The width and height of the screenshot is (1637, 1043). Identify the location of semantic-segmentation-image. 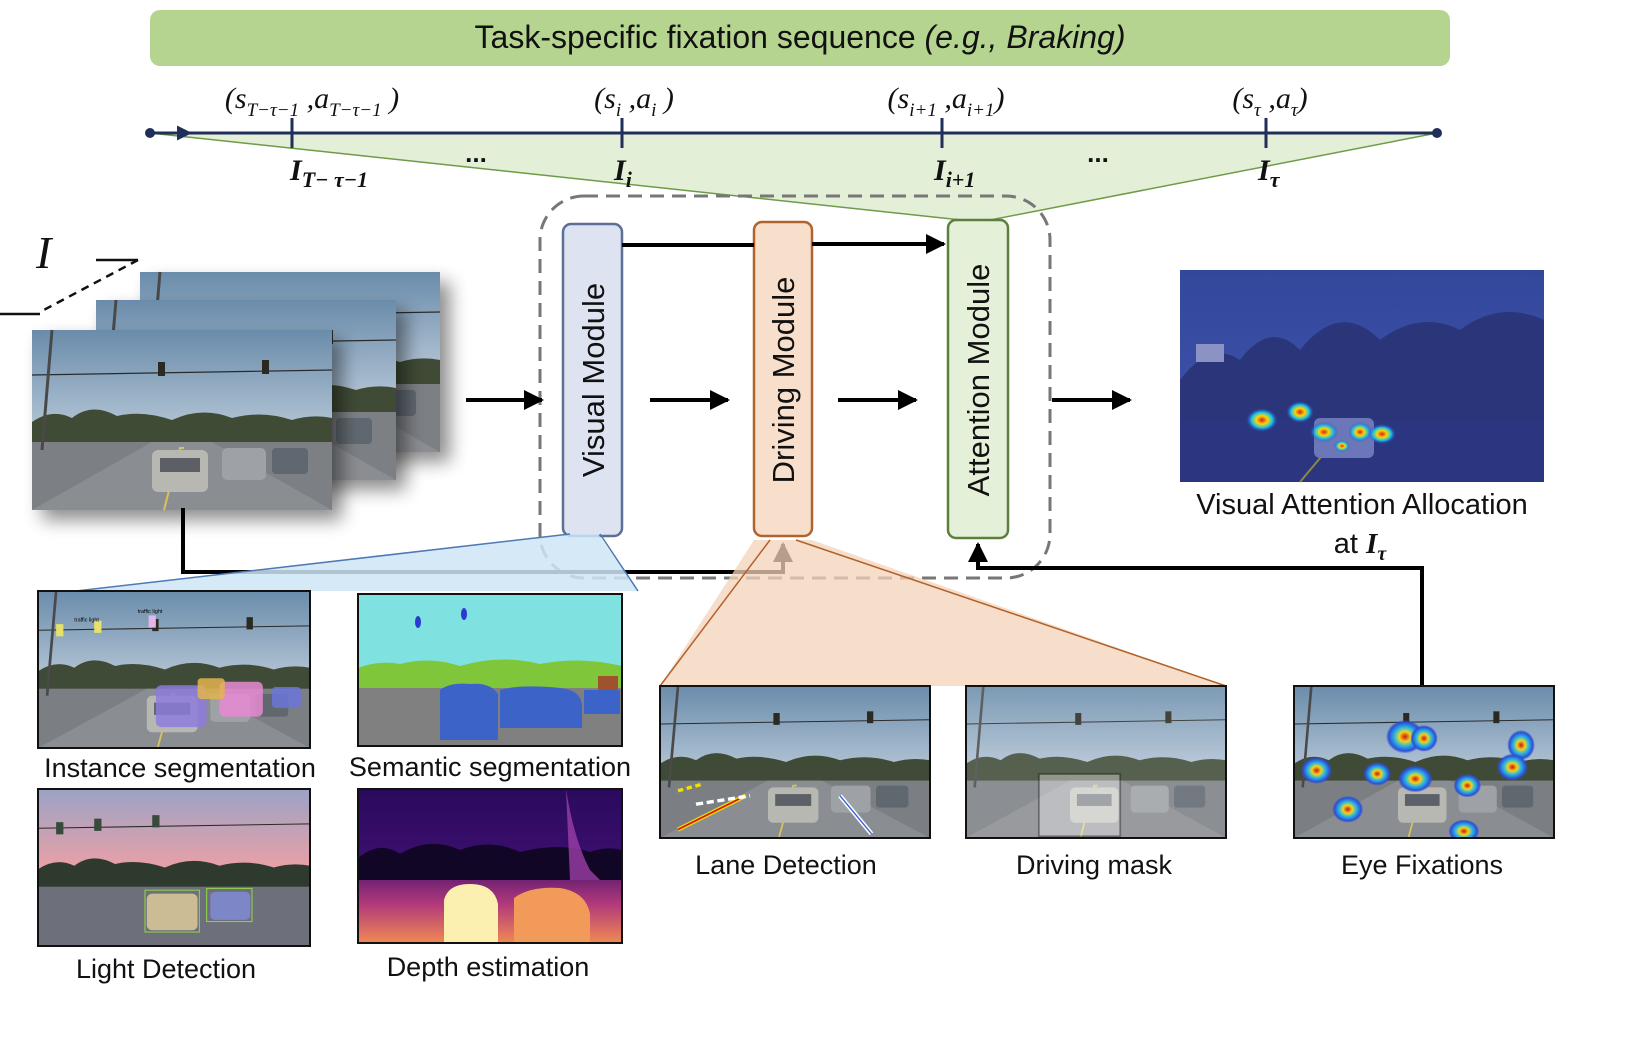
(490, 670).